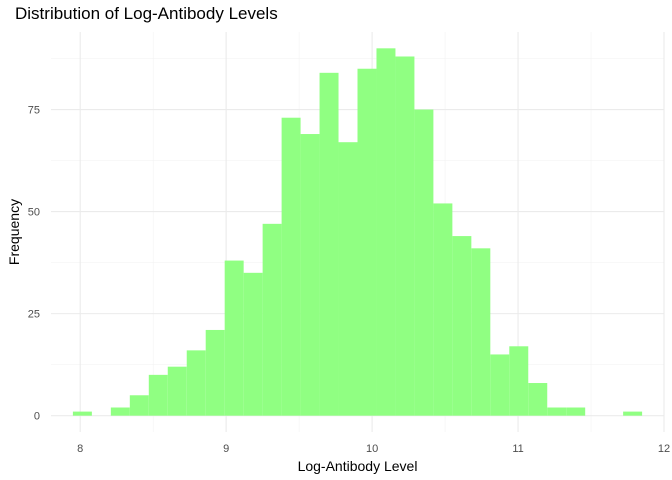 Image resolution: width=672 pixels, height=480 pixels. Describe the element at coordinates (34, 315) in the screenshot. I see `y-tick-label: 25` at that location.